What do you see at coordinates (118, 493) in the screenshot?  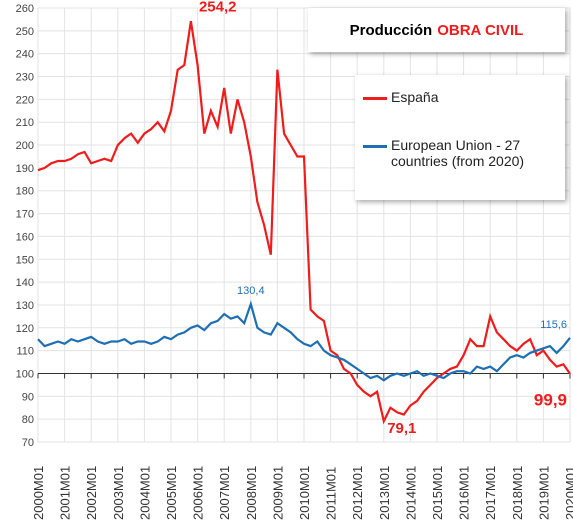 I see `x-tick-label: 2003M01` at bounding box center [118, 493].